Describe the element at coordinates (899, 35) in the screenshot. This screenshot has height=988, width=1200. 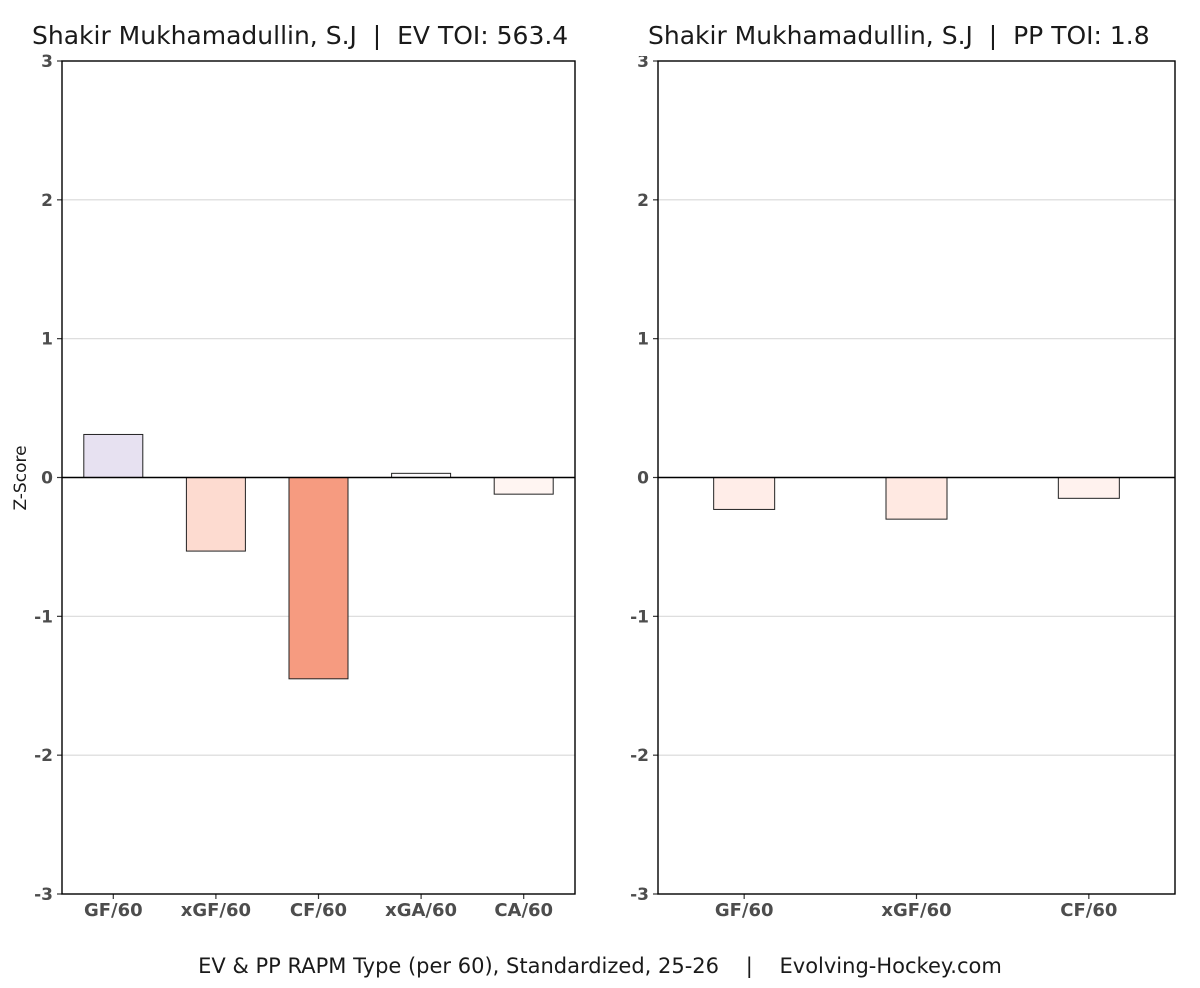
I see `pp-panel-title: Shakir Mukhamadullin, S.J | PP TOI: 1.8` at that location.